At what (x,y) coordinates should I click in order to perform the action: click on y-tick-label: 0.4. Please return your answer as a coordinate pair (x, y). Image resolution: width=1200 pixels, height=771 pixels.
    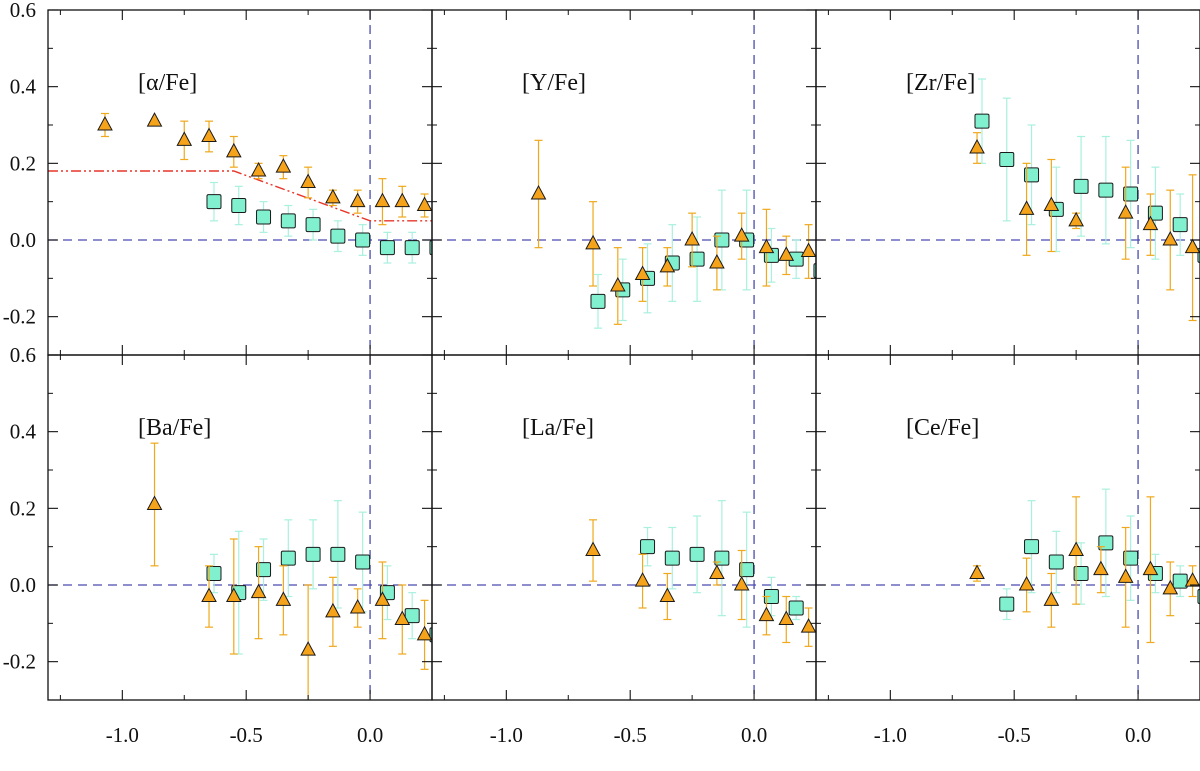
    Looking at the image, I should click on (23, 432).